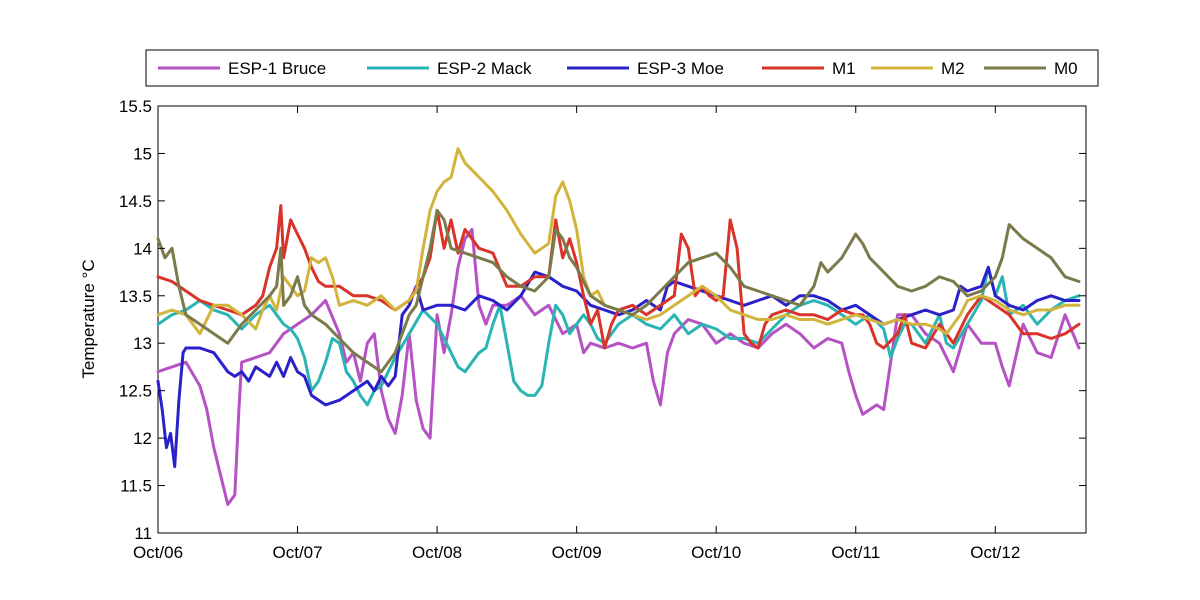 Image resolution: width=1200 pixels, height=600 pixels. Describe the element at coordinates (143, 533) in the screenshot. I see `y-tick-label: 11` at that location.